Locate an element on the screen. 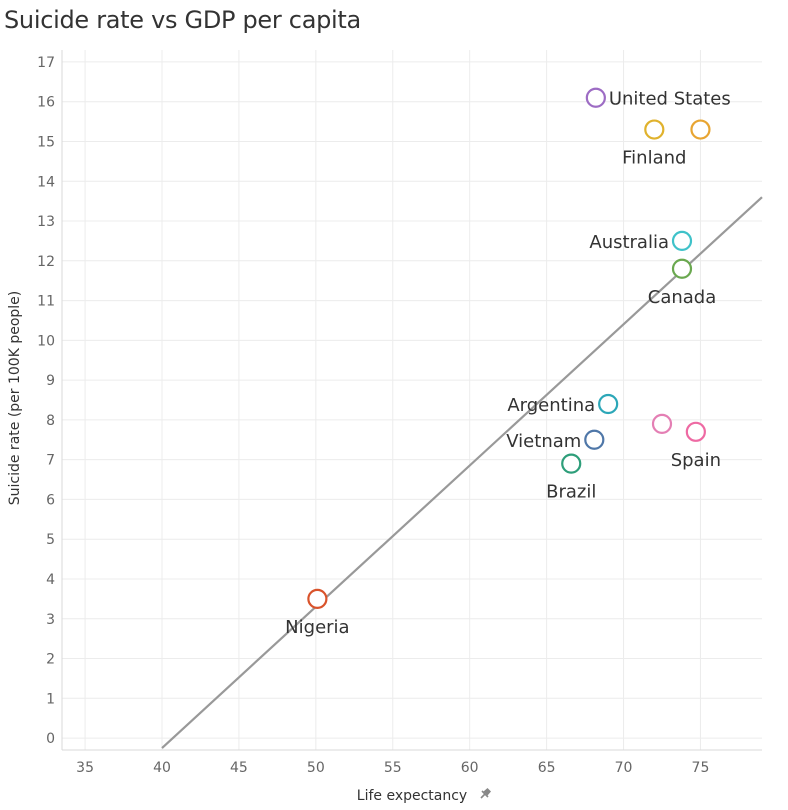 The width and height of the screenshot is (788, 810). y-tick-label: 3 is located at coordinates (50, 620).